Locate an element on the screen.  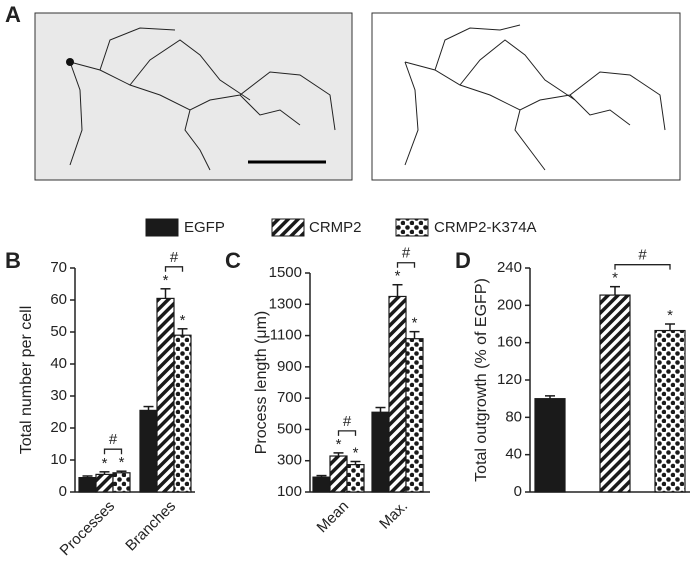
panel-label: C is located at coordinates (233, 260).